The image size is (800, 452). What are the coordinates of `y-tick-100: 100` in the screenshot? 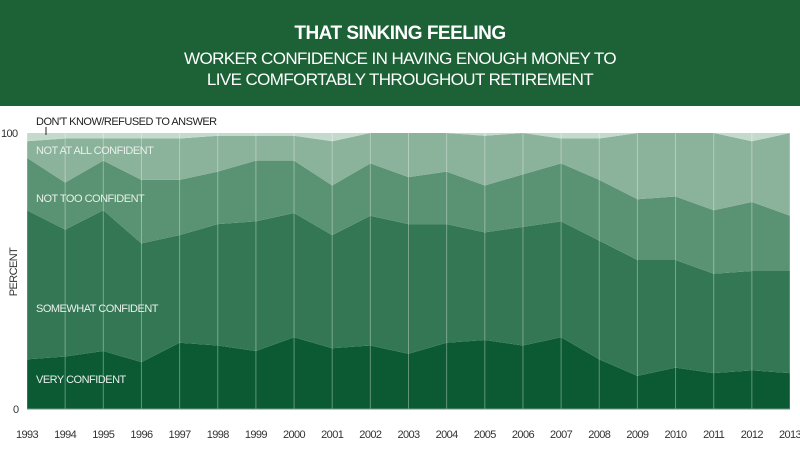 It's located at (9, 134).